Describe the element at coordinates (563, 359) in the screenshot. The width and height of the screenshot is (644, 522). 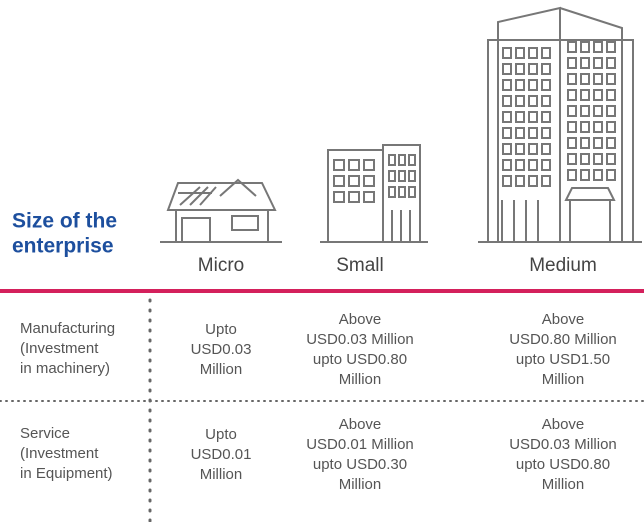
I see `cell-text: upto USD1.50` at that location.